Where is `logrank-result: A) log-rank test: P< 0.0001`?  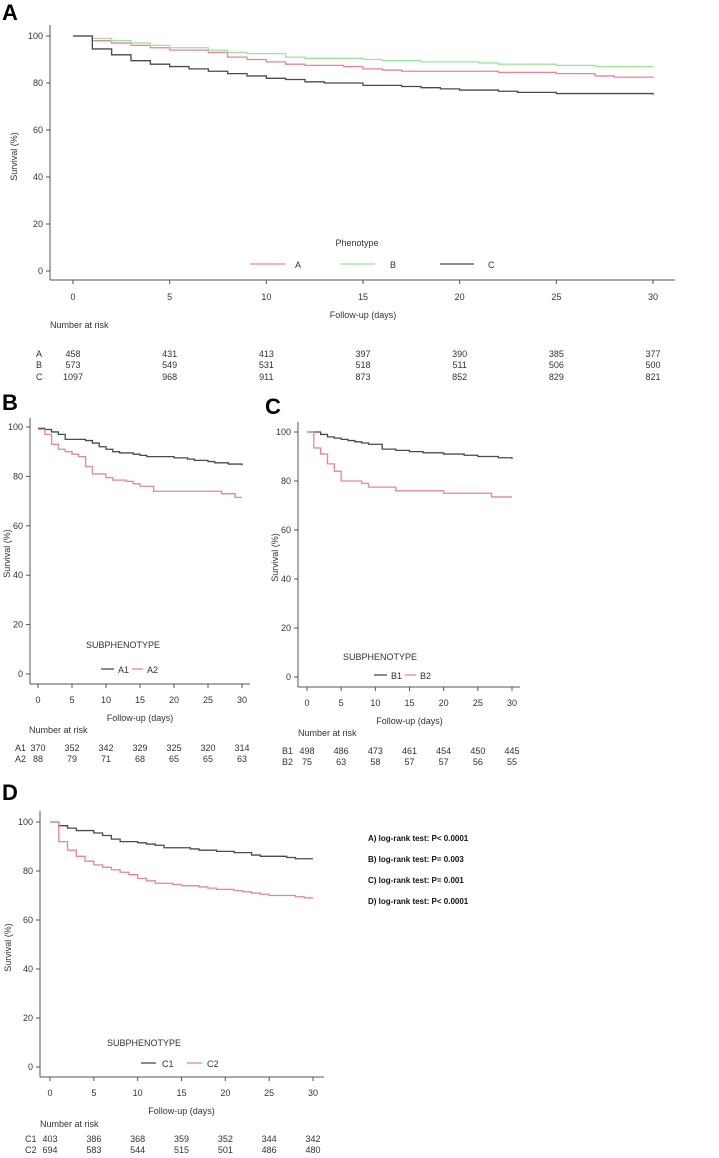
logrank-result: A) log-rank test: P< 0.0001 is located at coordinates (418, 838).